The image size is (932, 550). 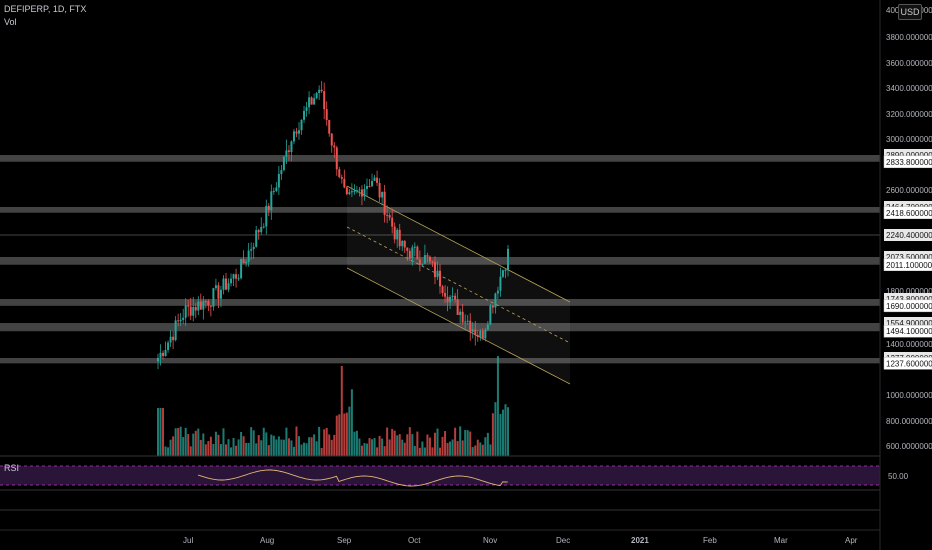 What do you see at coordinates (898, 476) in the screenshot?
I see `rsi-level-label: 50.00` at bounding box center [898, 476].